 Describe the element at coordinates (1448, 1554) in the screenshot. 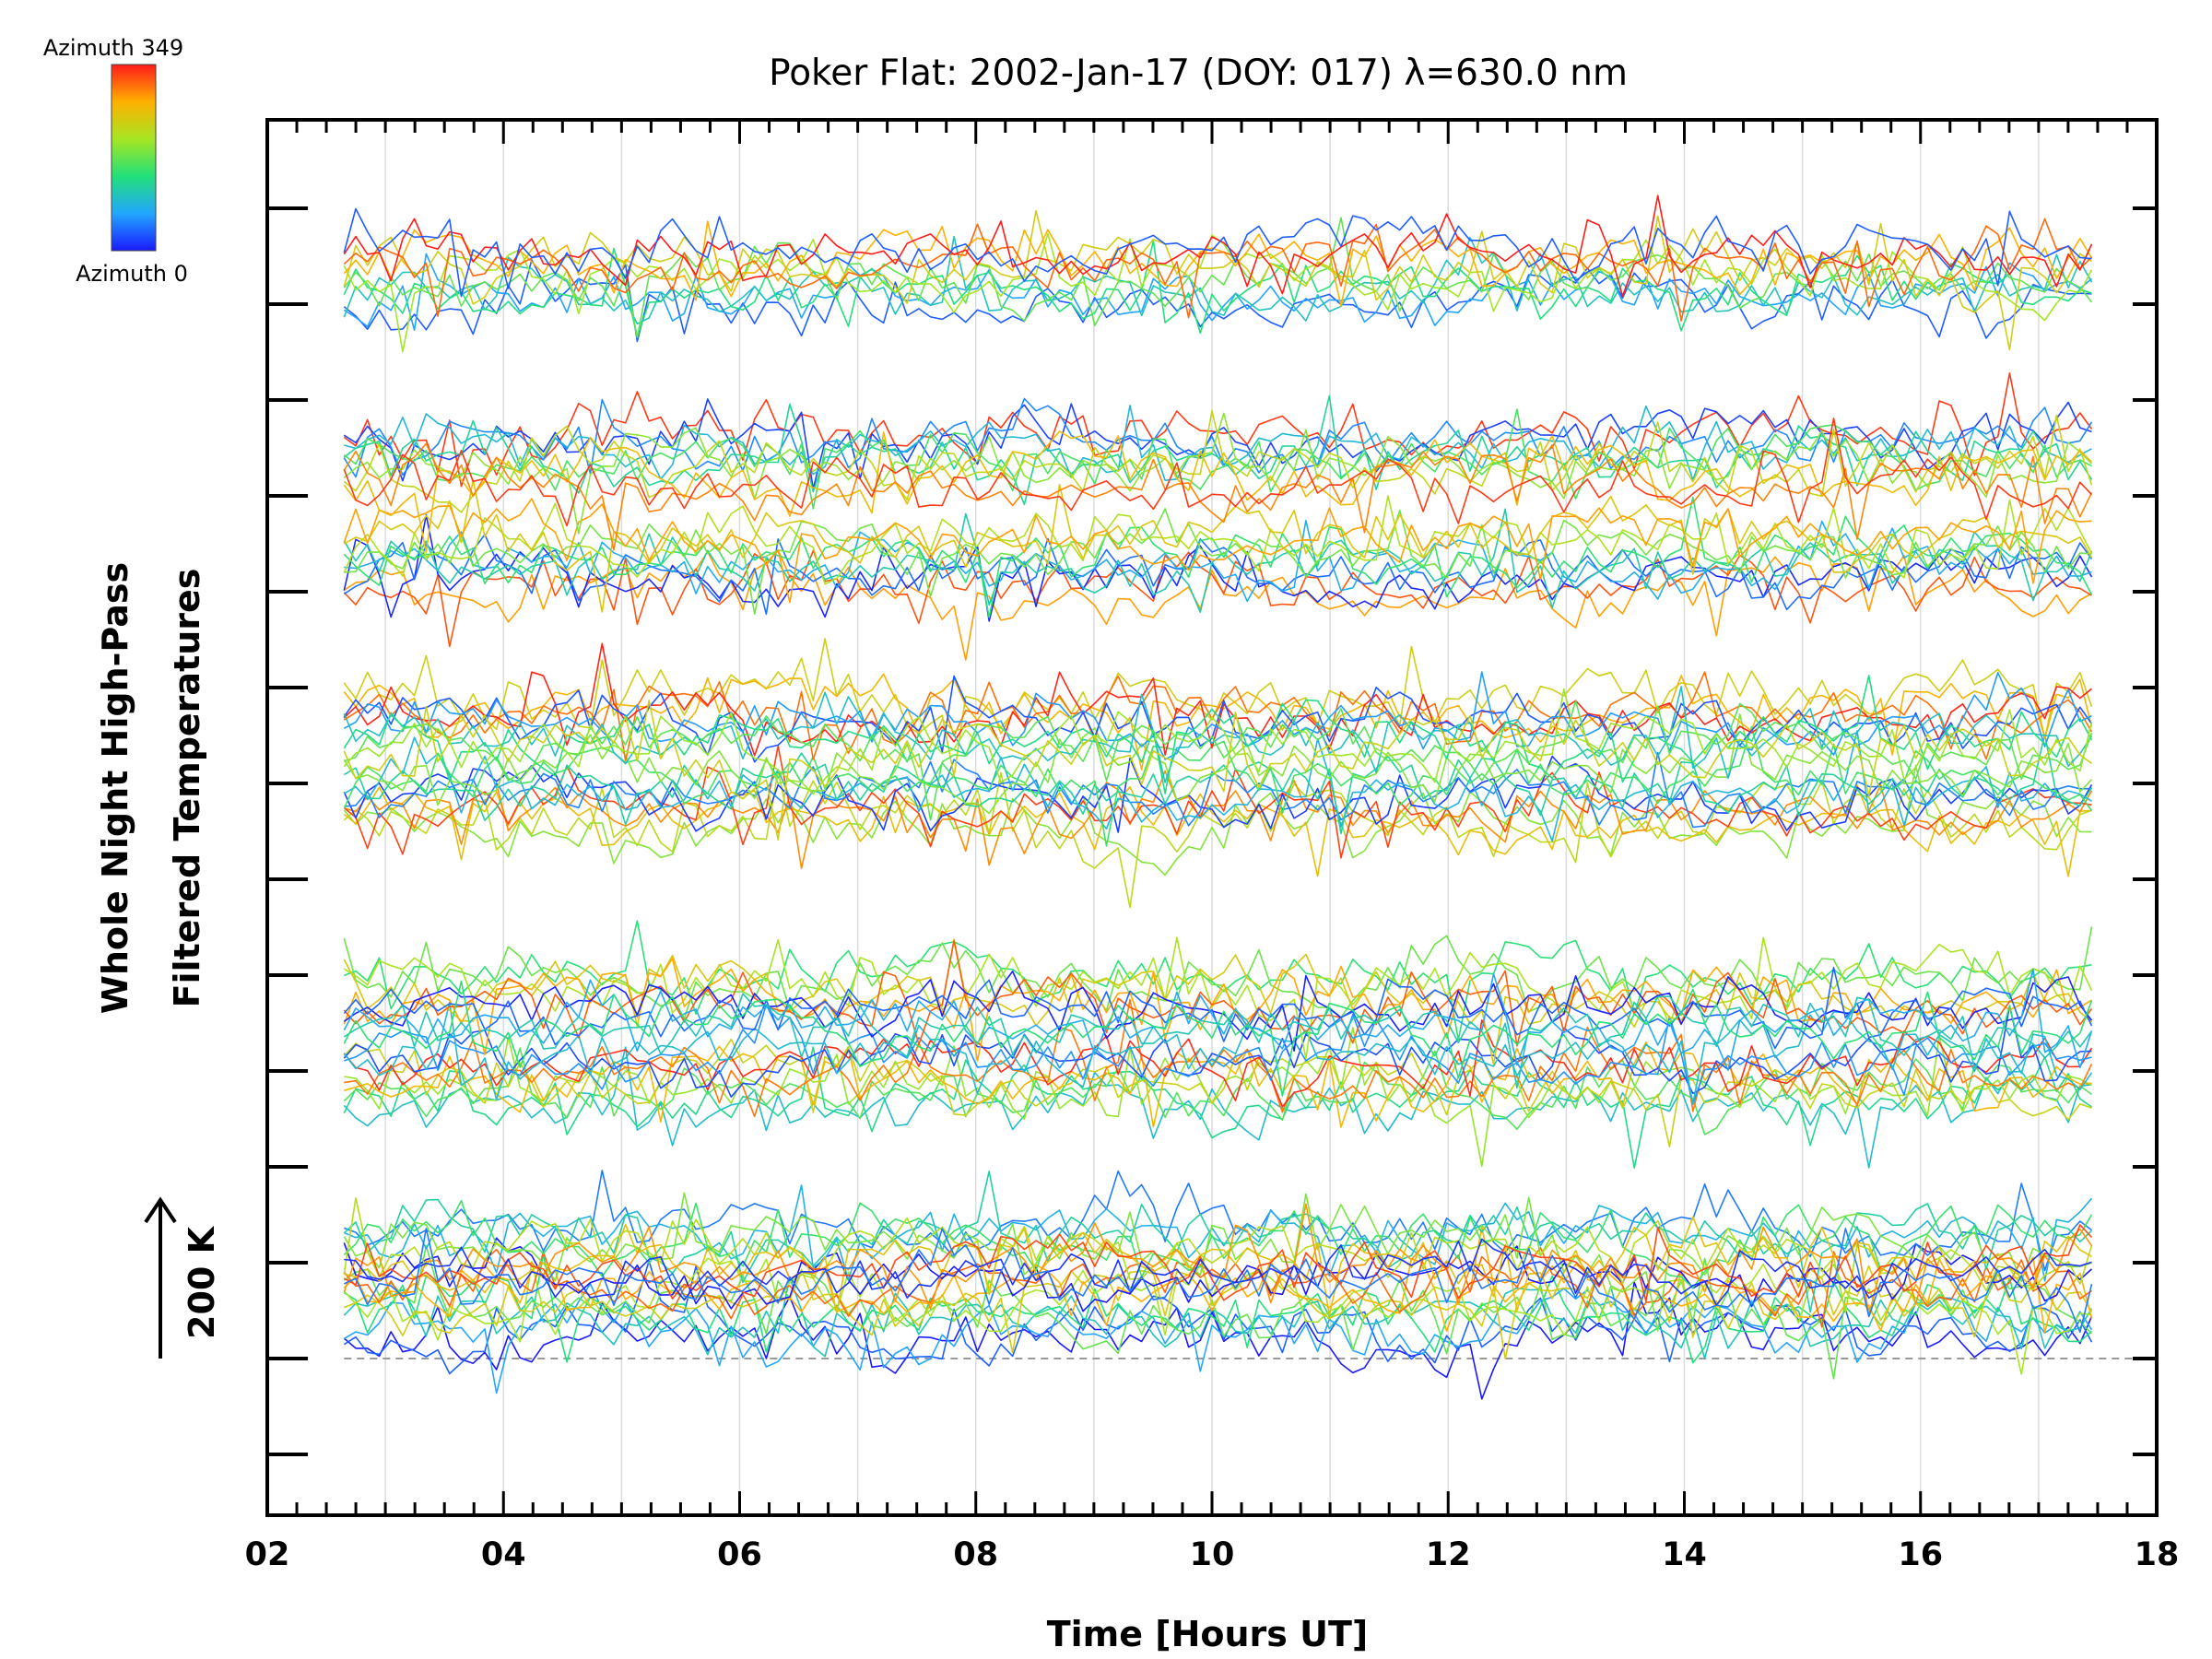

I see `x-tick-label: 12` at that location.